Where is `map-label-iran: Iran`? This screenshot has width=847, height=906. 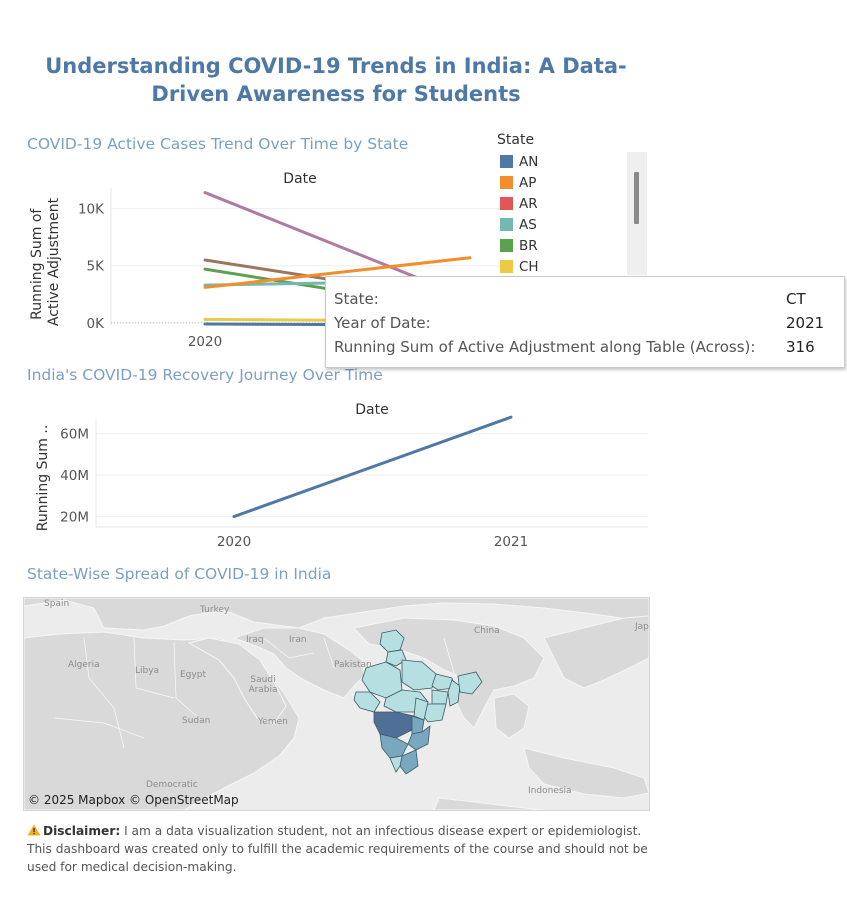
map-label-iran: Iran is located at coordinates (298, 640).